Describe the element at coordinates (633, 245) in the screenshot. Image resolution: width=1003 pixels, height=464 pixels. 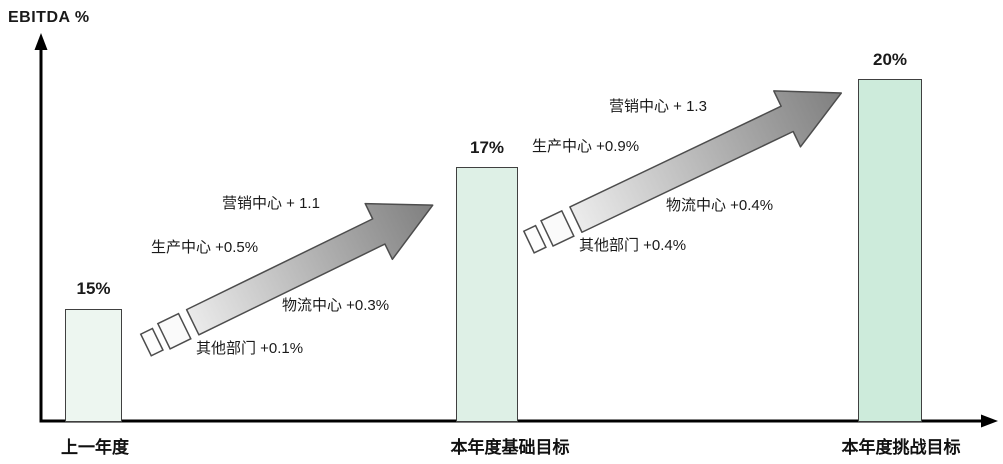
I see `contribution-label-other: 其他部门 +0.4%` at that location.